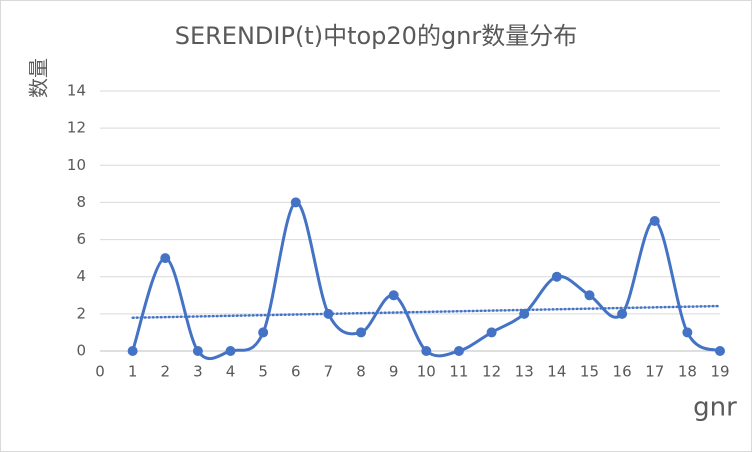 The width and height of the screenshot is (752, 452). I want to click on x-tick-label: 15, so click(589, 372).